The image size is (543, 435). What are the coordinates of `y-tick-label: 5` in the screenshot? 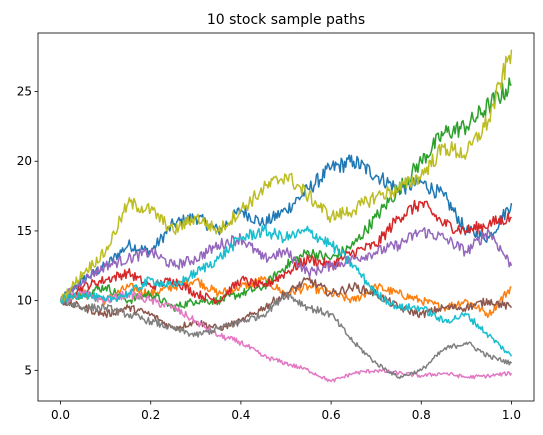 It's located at (28, 370).